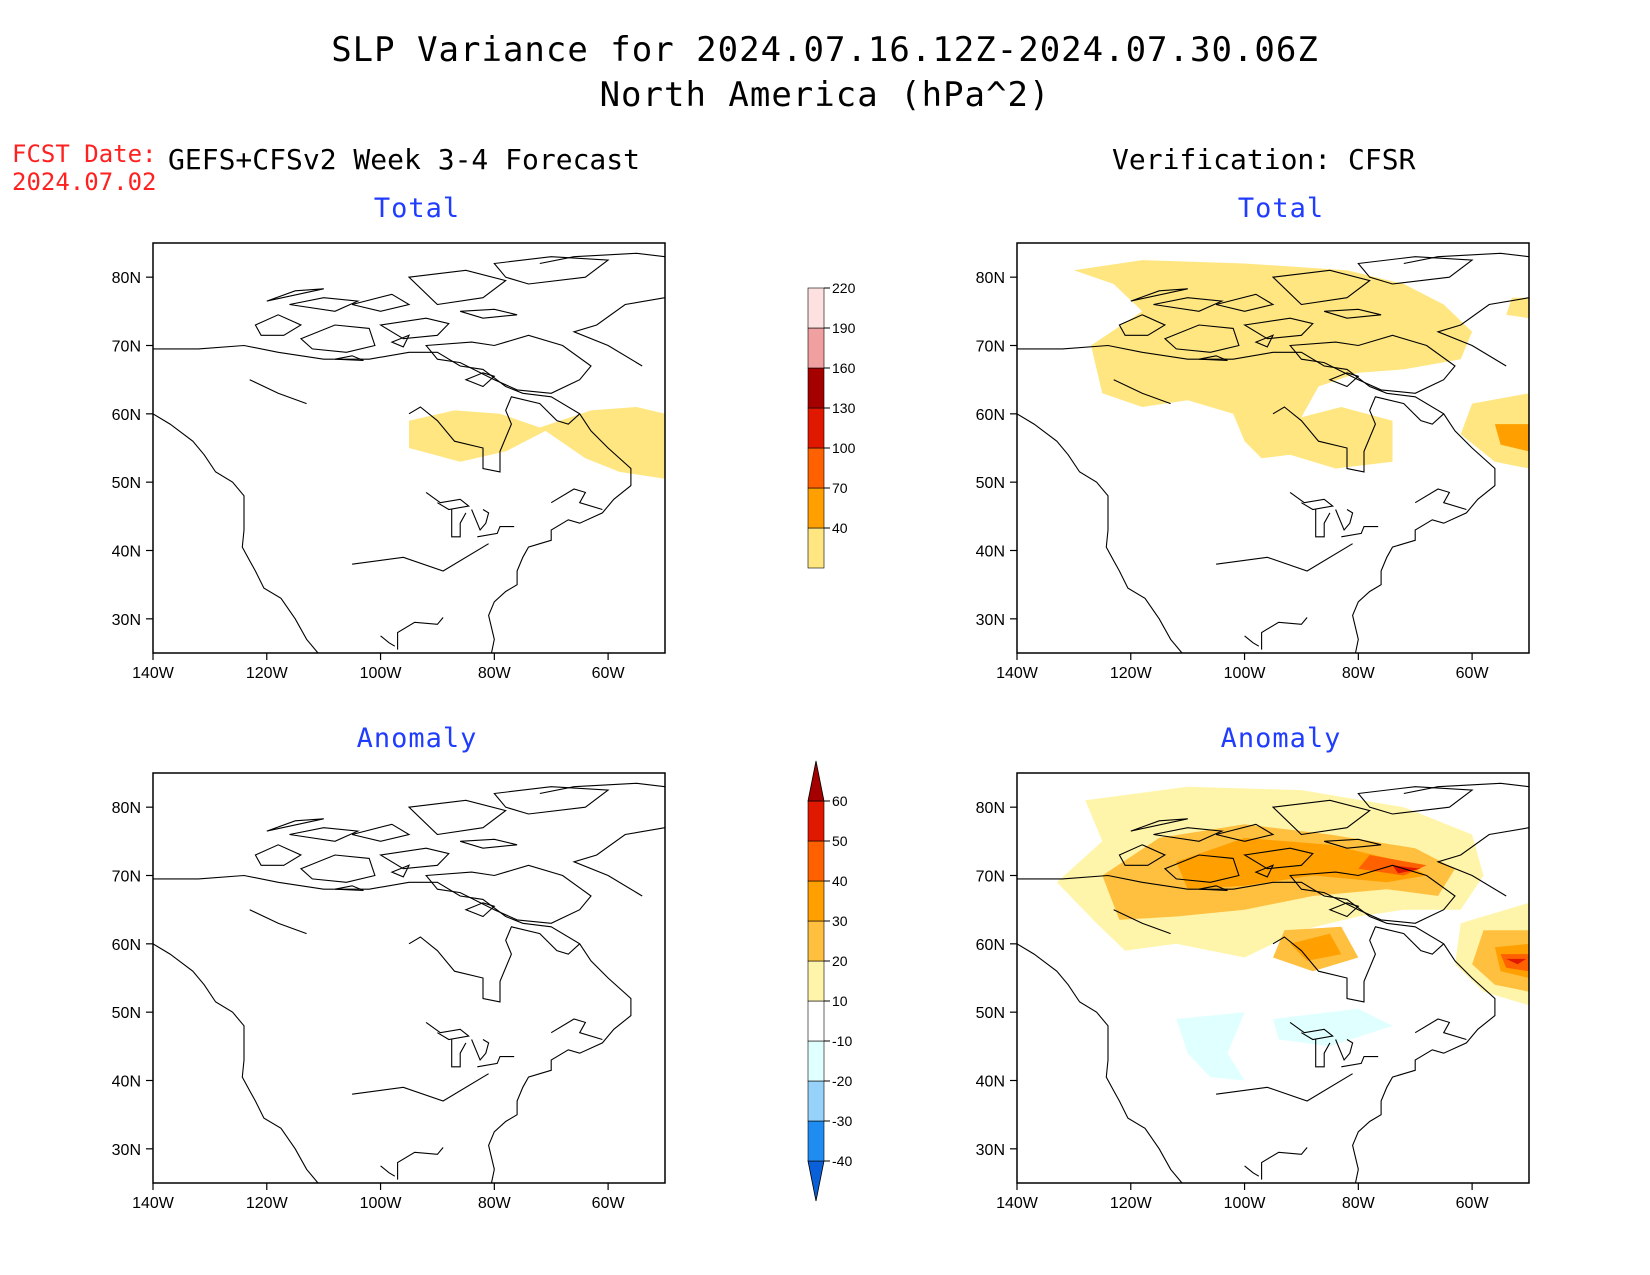 The image size is (1650, 1275). Describe the element at coordinates (844, 368) in the screenshot. I see `colorbar-label: 160` at that location.